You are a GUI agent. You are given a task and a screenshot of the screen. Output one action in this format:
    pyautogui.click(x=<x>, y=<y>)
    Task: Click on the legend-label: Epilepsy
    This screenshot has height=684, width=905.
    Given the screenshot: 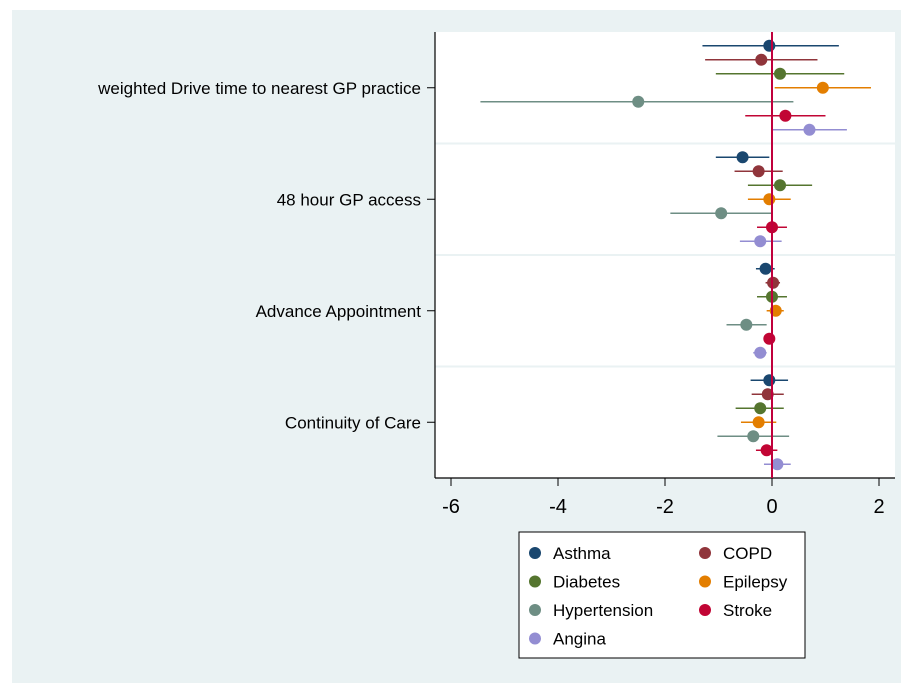 What is the action you would take?
    pyautogui.click(x=755, y=582)
    